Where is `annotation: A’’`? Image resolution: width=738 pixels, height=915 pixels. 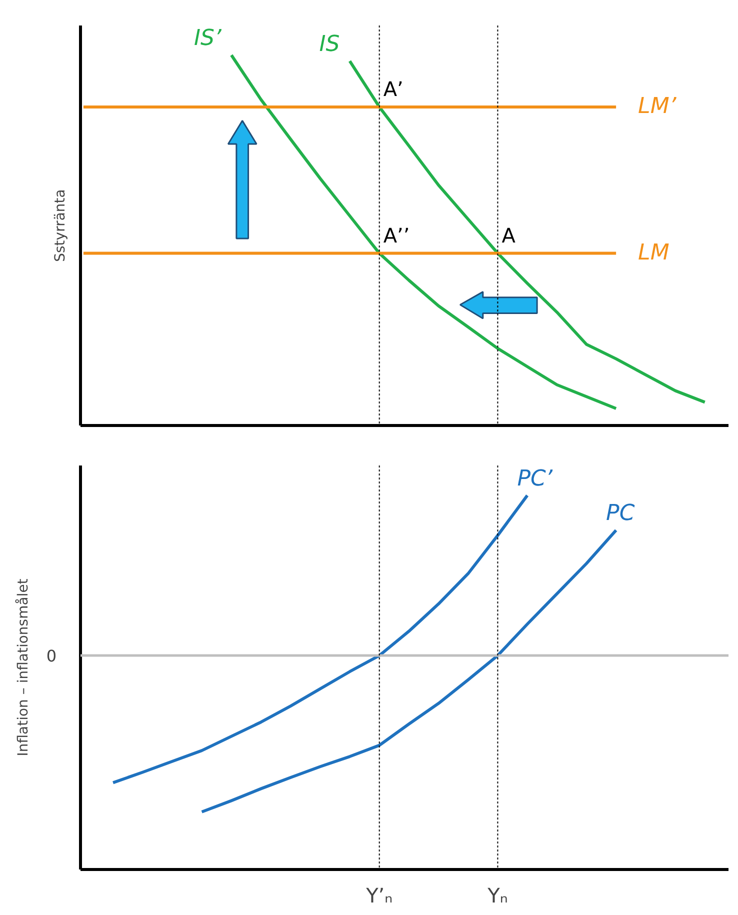 annotation: A’’ is located at coordinates (396, 235).